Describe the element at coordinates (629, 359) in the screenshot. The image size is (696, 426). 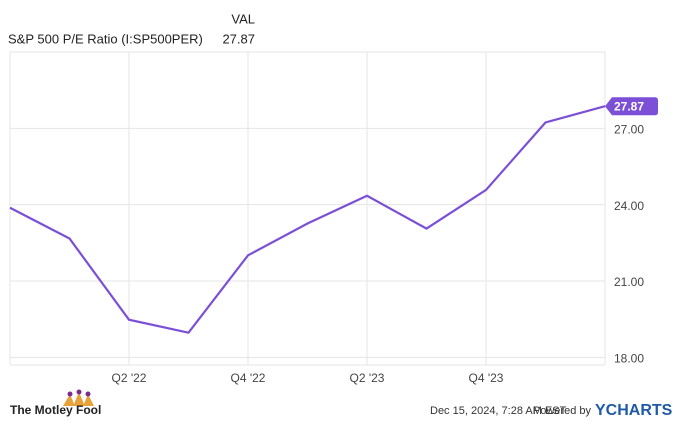
I see `y-tick-label: 18.00` at that location.